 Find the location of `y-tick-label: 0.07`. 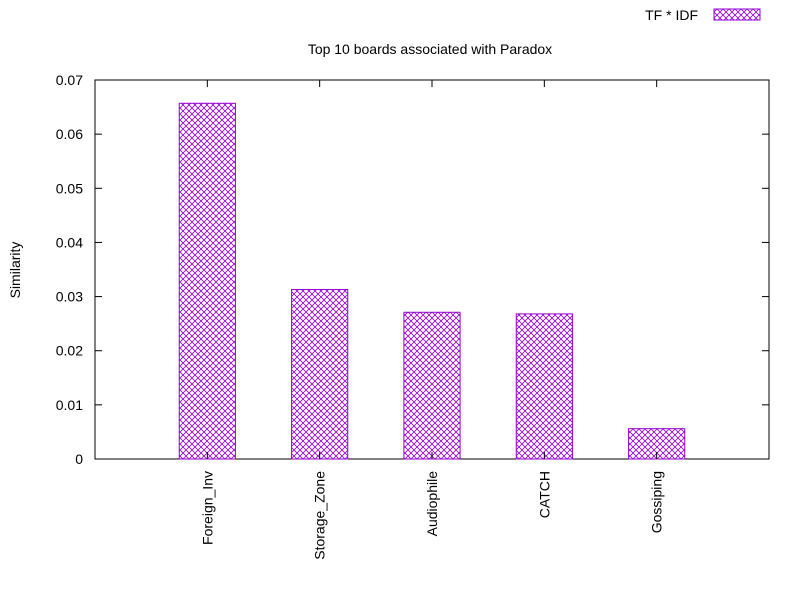

y-tick-label: 0.07 is located at coordinates (69, 80).